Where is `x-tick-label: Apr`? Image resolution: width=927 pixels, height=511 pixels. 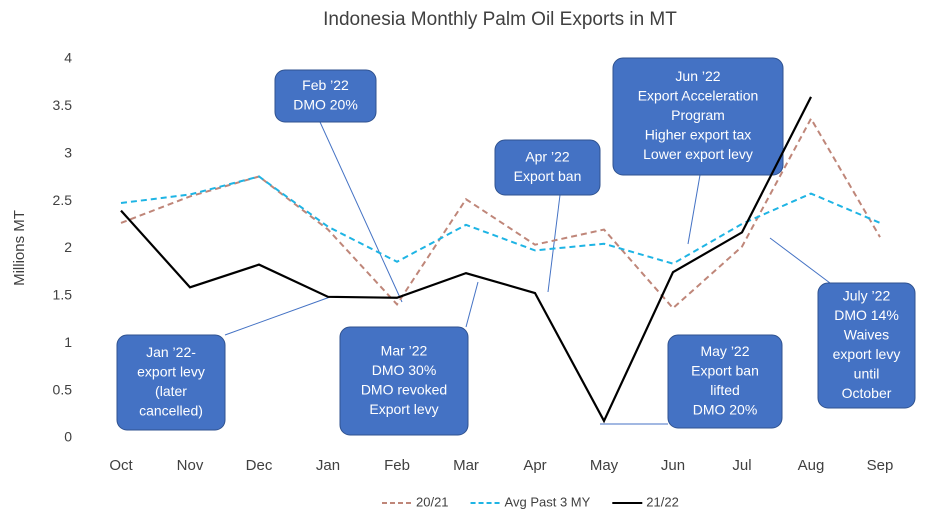 x-tick-label: Apr is located at coordinates (534, 465).